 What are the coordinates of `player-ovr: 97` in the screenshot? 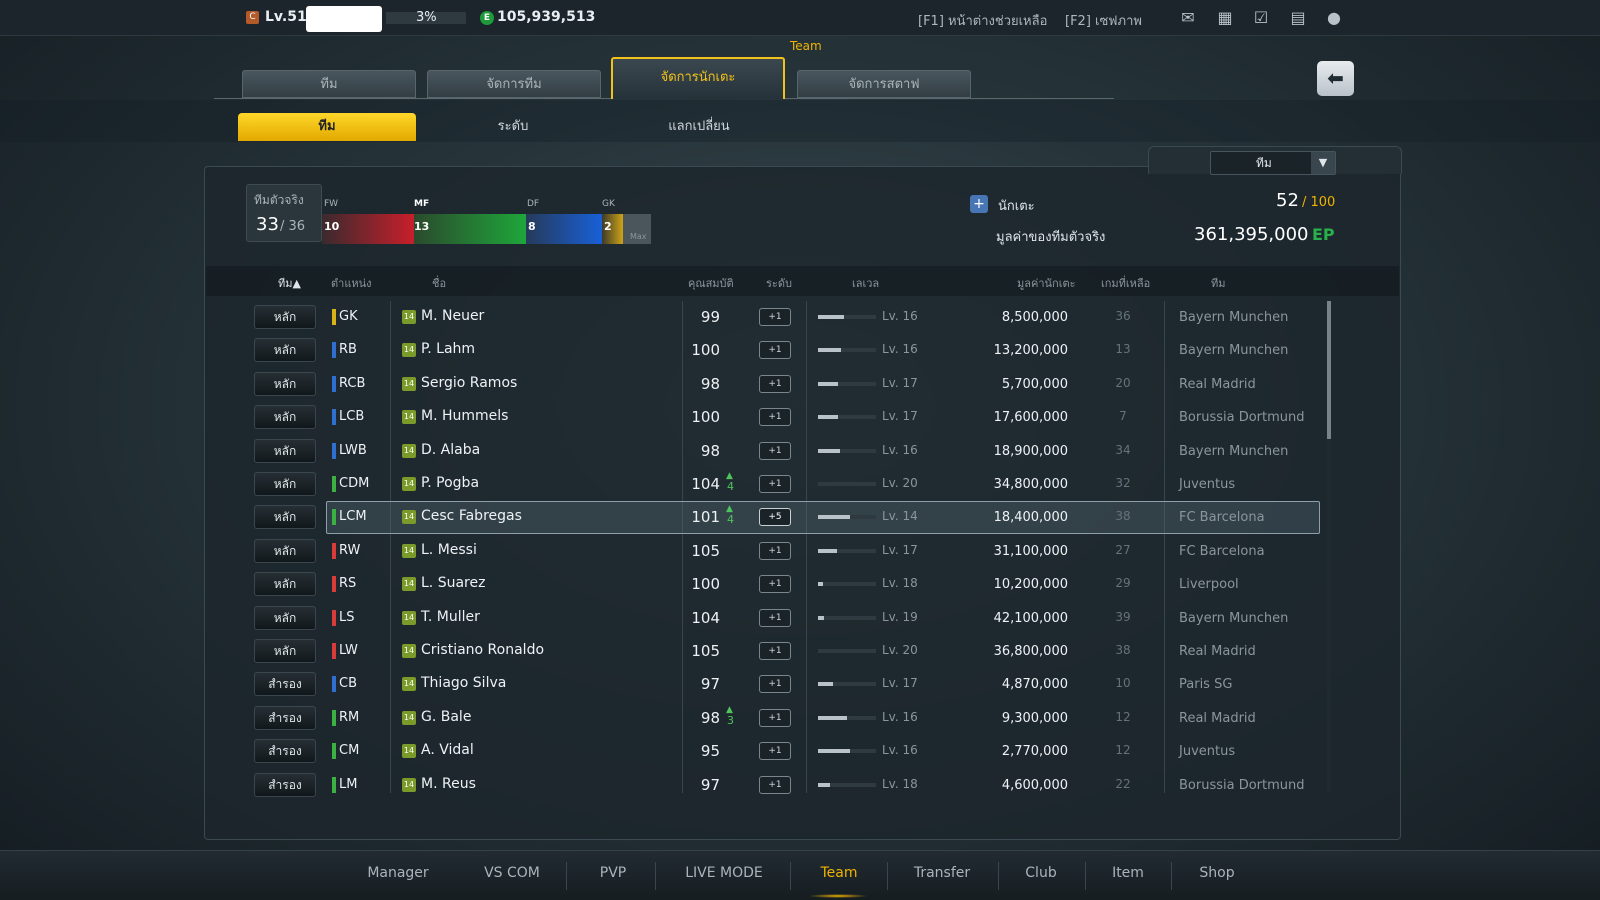 It's located at (710, 785).